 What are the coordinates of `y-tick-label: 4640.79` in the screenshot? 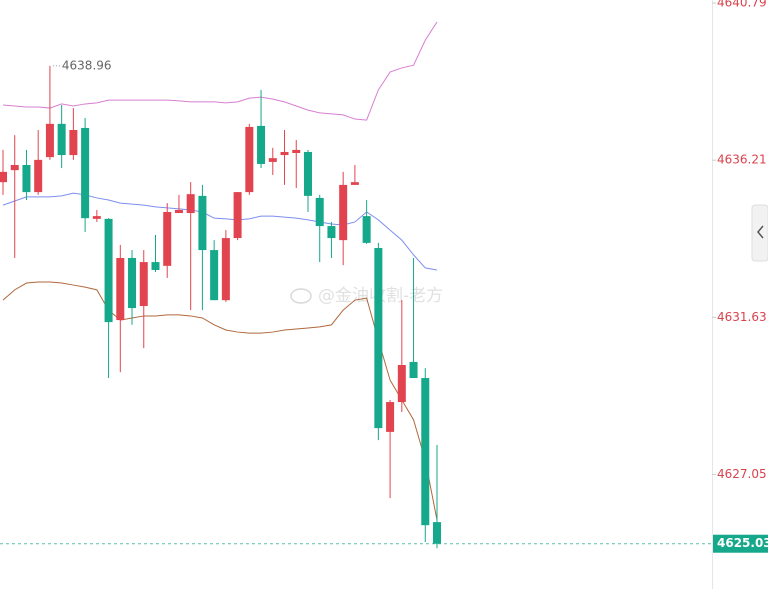 It's located at (742, 5).